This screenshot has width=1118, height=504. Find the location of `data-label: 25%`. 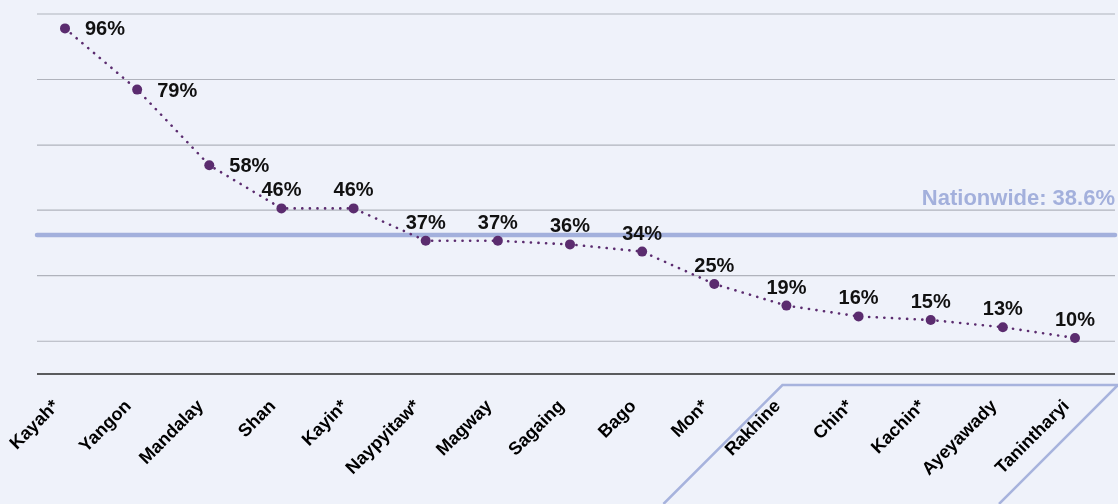

data-label: 25% is located at coordinates (714, 265).